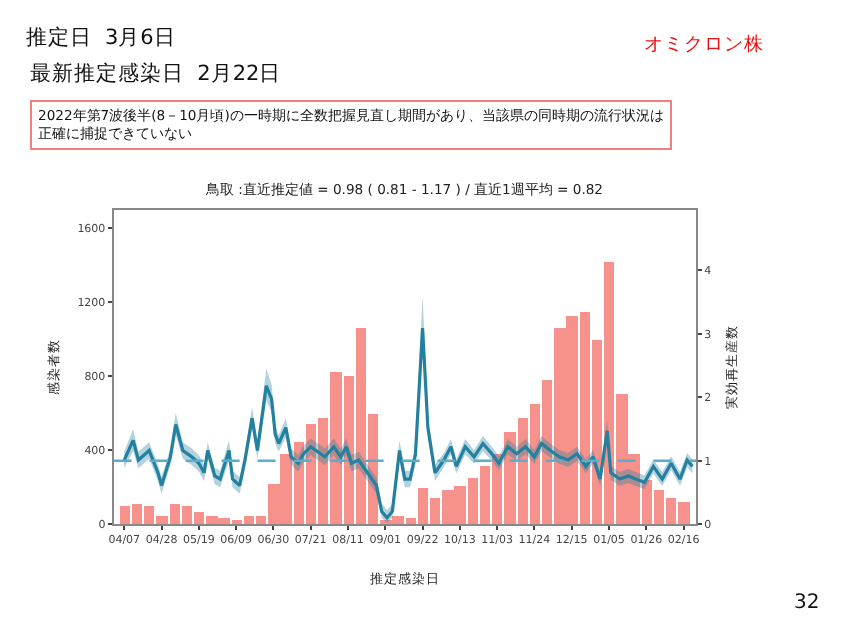  Describe the element at coordinates (156, 73) in the screenshot. I see `text: 最新推定感染日 2月22日` at that location.